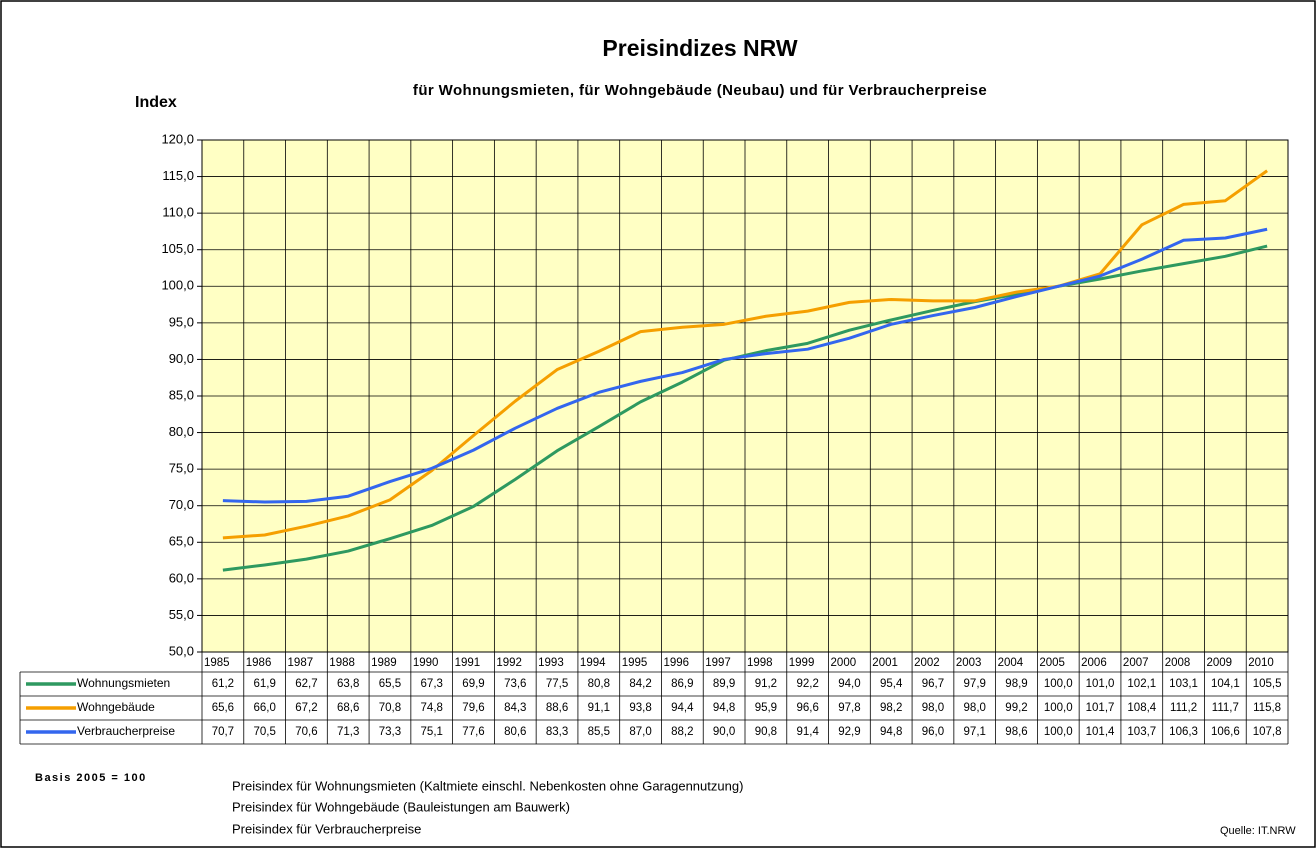 The height and width of the screenshot is (848, 1316). What do you see at coordinates (1183, 708) in the screenshot?
I see `table-value: 111,2` at bounding box center [1183, 708].